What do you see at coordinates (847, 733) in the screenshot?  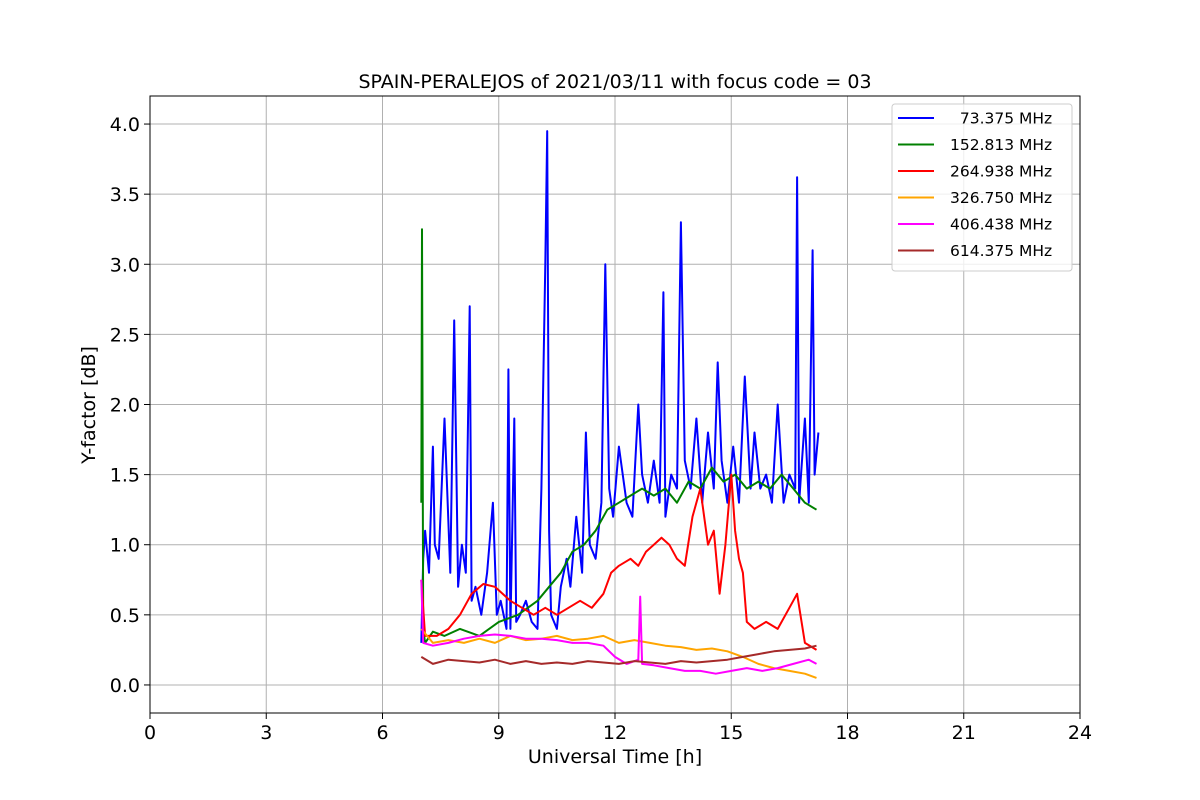 I see `x-tick-label: 18` at bounding box center [847, 733].